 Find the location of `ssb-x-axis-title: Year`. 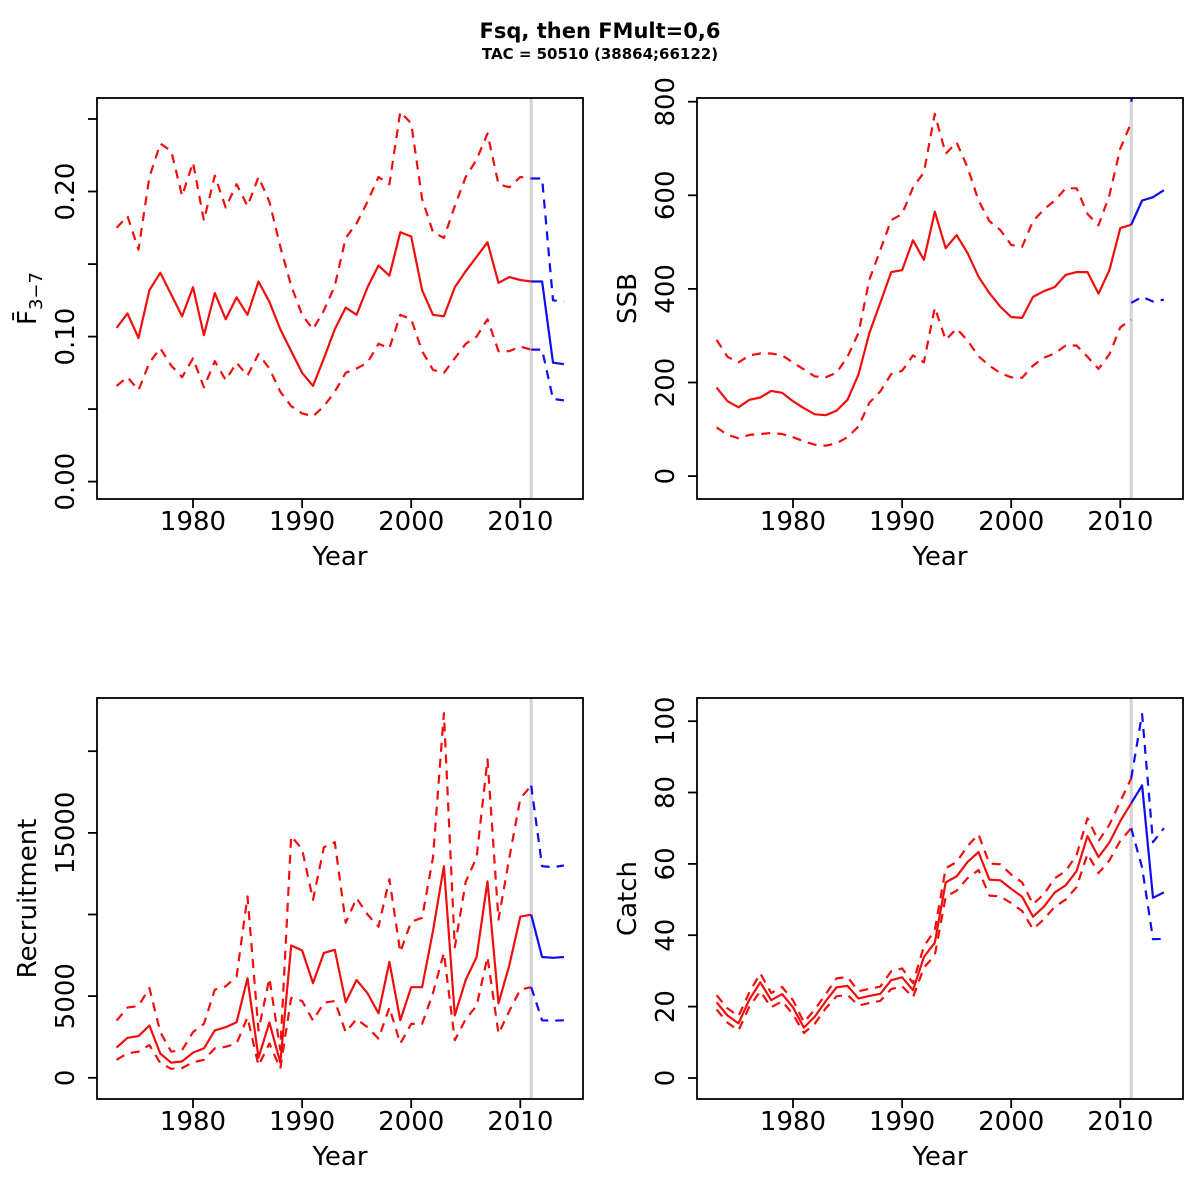

ssb-x-axis-title: Year is located at coordinates (939, 557).